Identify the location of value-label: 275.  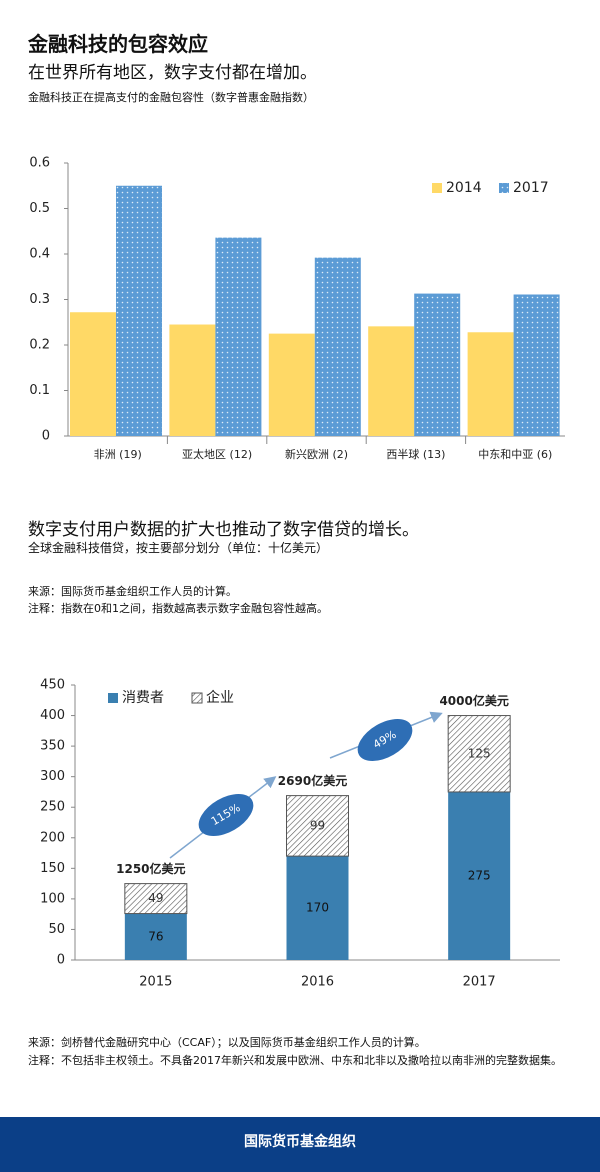
(479, 875).